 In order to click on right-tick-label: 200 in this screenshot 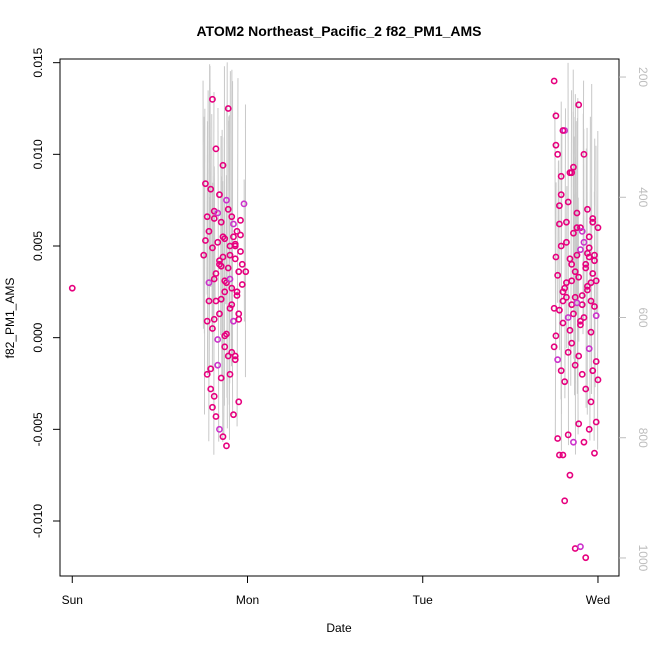, I will do `click(643, 77)`.